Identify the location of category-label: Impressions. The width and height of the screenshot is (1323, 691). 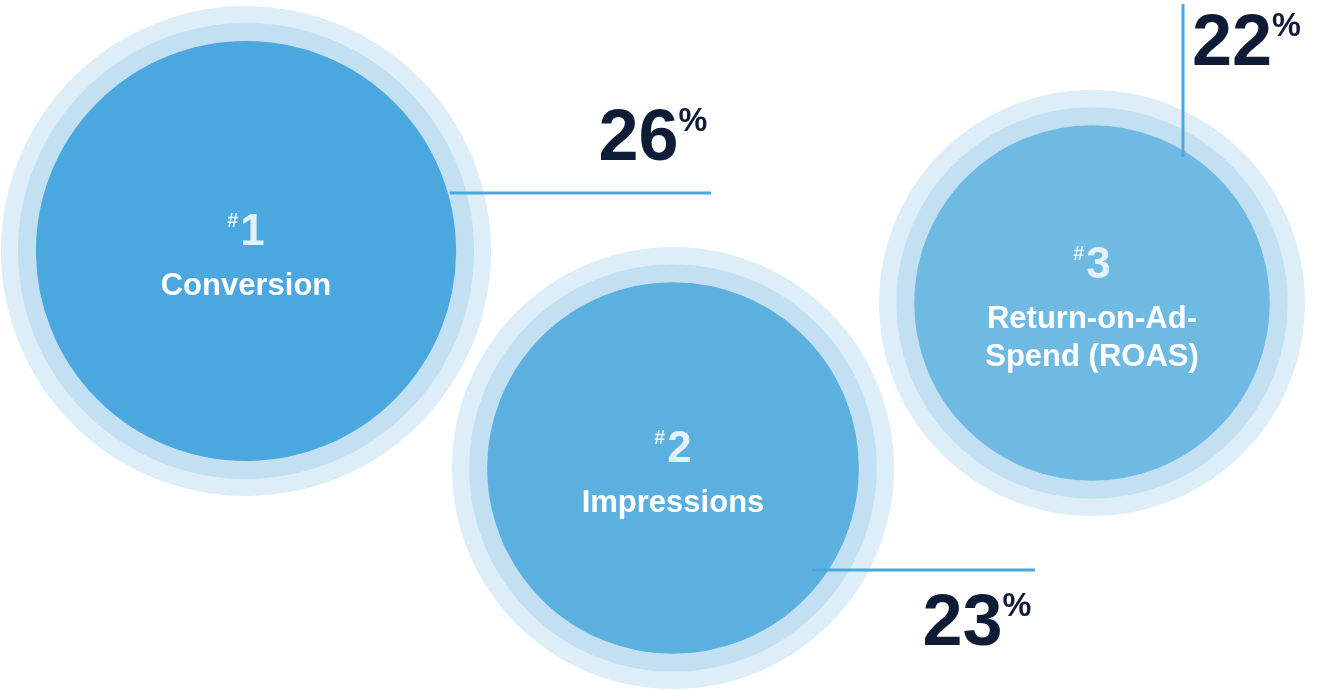
(673, 501).